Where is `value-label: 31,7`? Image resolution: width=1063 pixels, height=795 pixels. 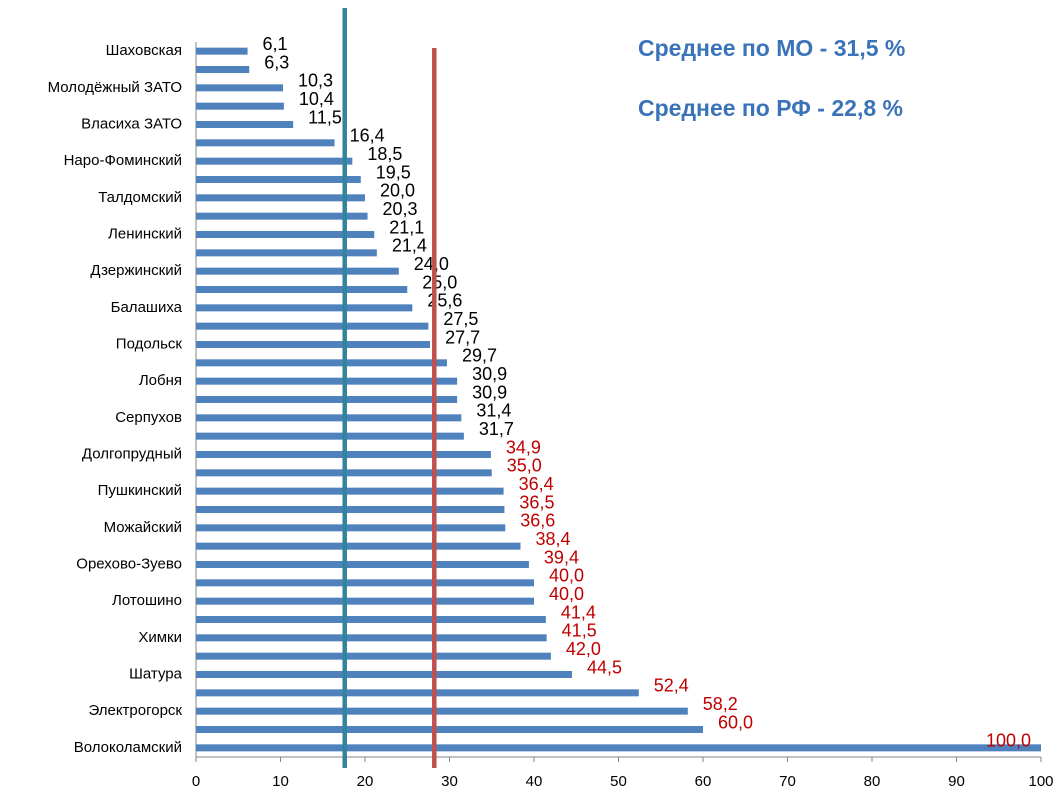
value-label: 31,7 is located at coordinates (496, 429).